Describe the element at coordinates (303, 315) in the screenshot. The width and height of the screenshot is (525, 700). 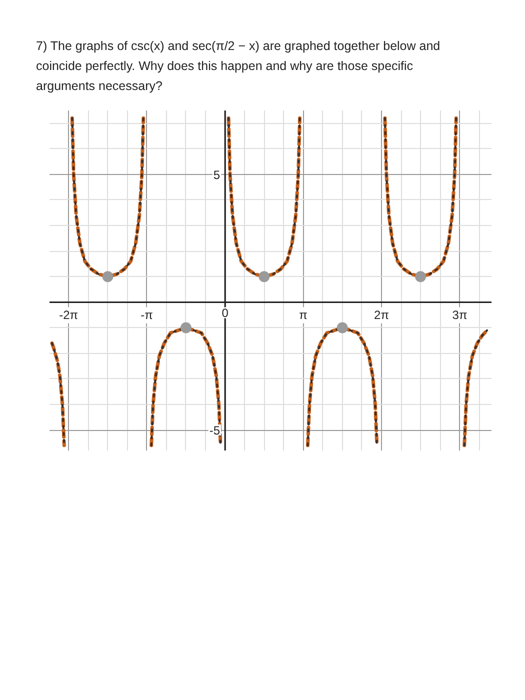
I see `x-tick-label: π` at that location.